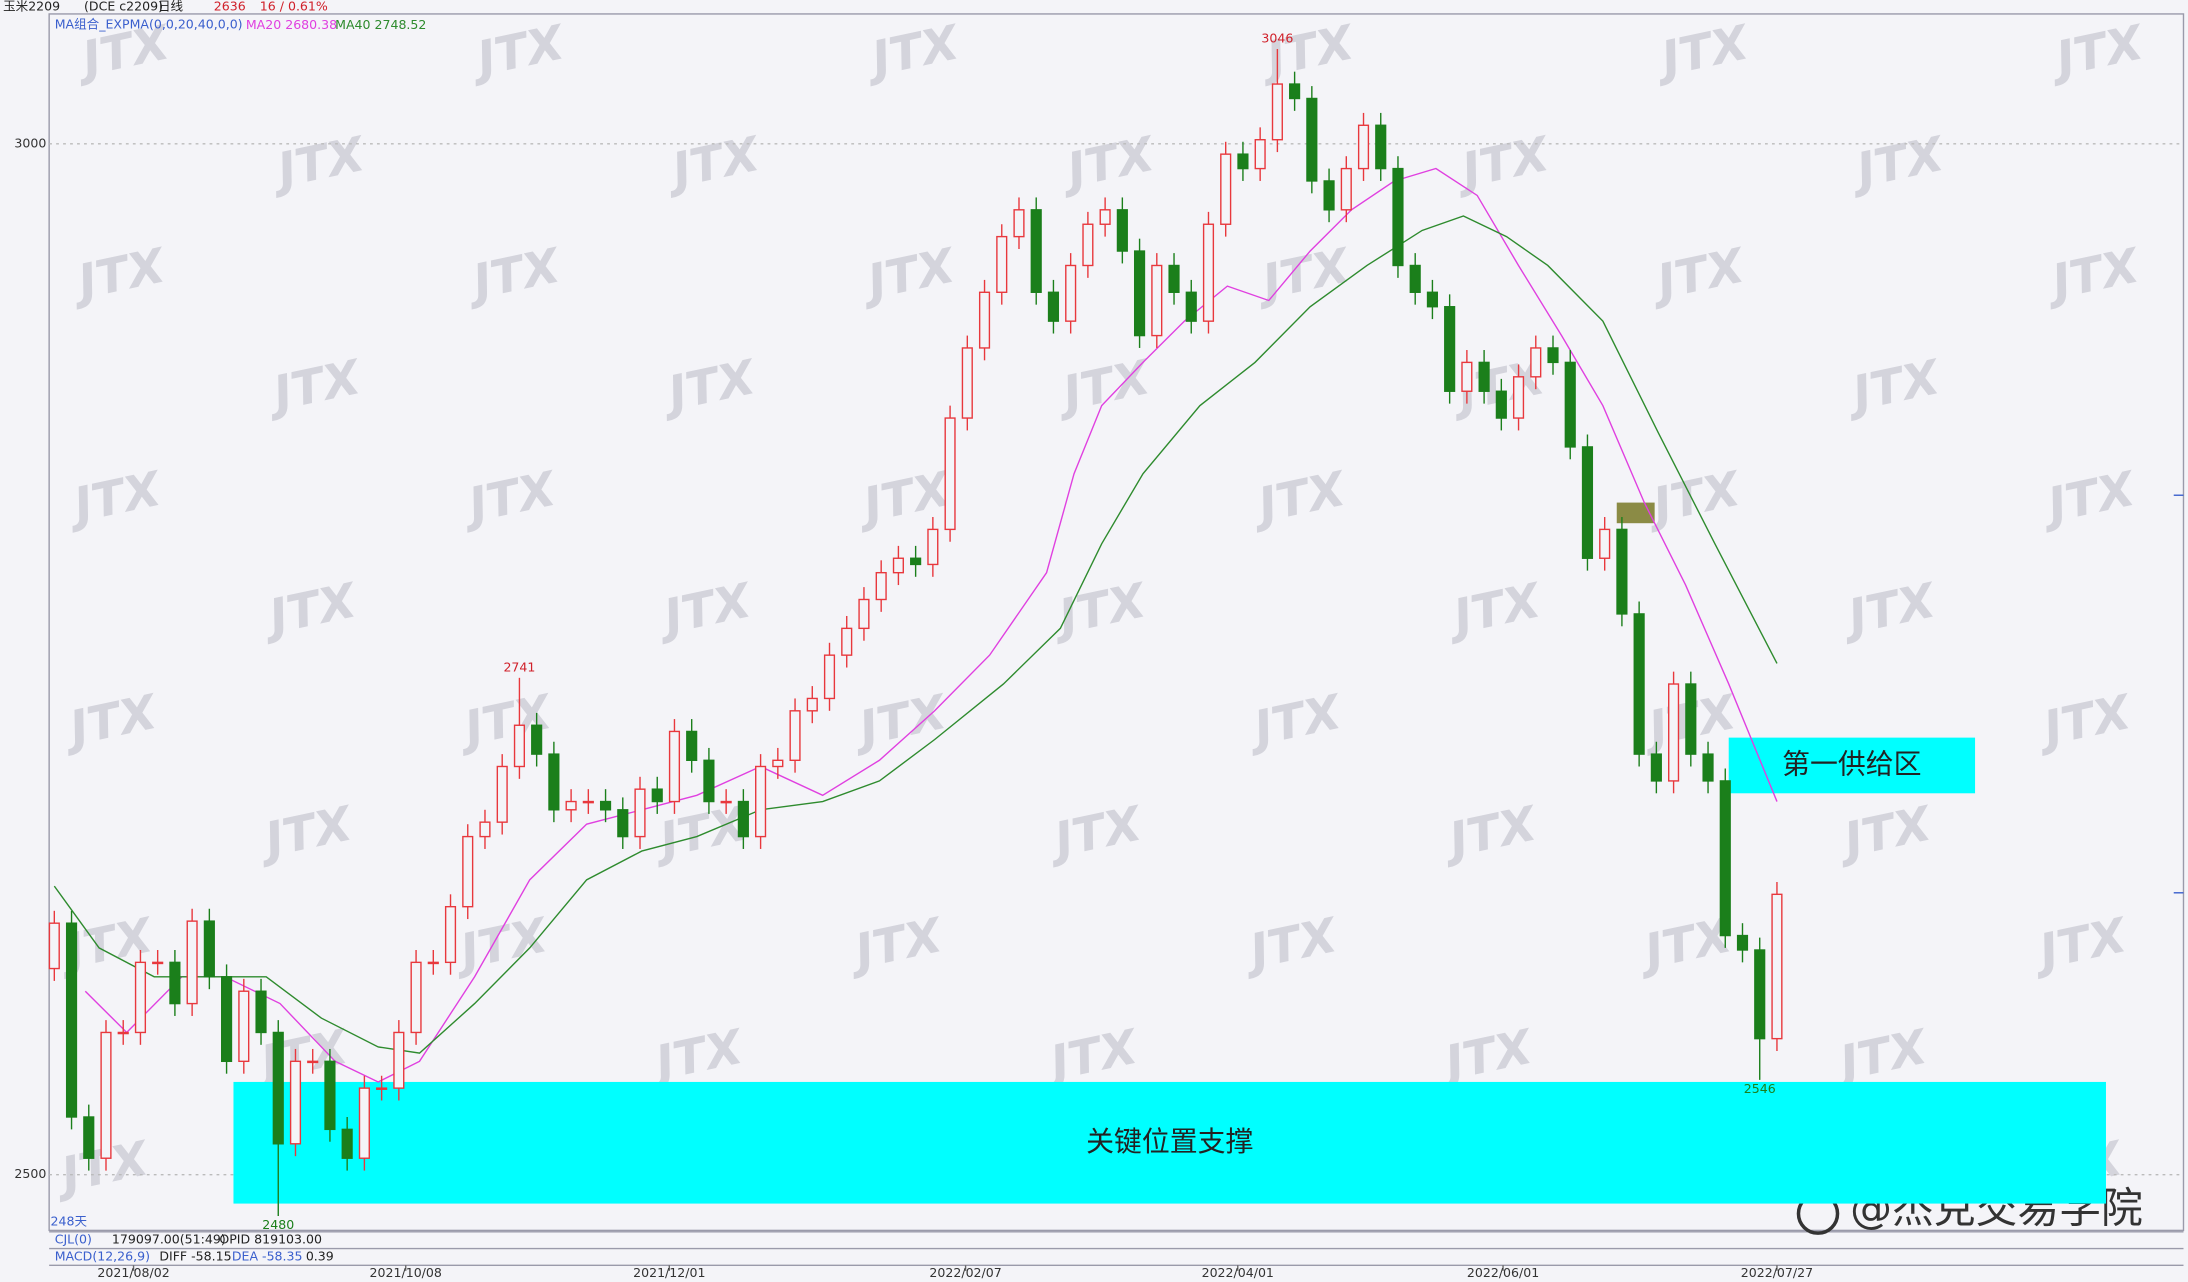 Image resolution: width=2188 pixels, height=1282 pixels. I want to click on y-tick-label: 3000, so click(30, 142).